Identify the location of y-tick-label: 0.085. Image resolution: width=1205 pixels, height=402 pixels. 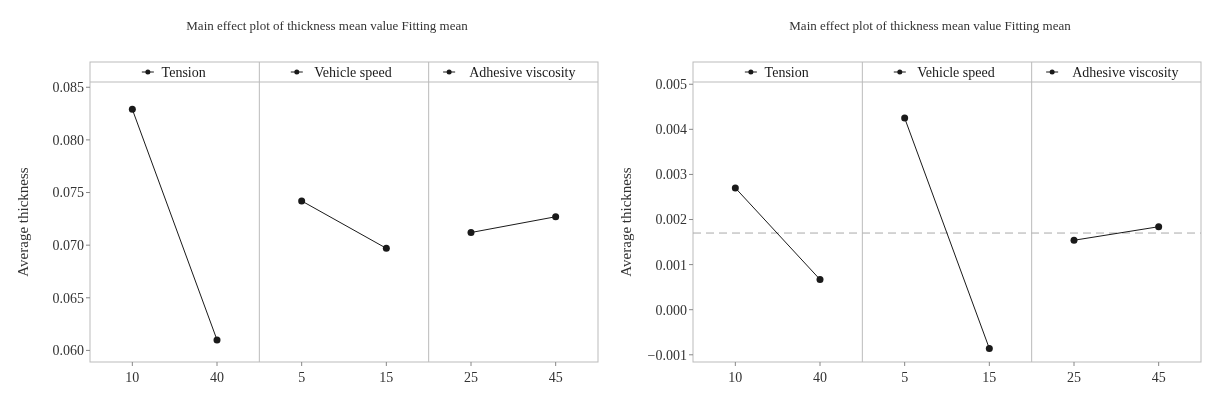
(68, 88).